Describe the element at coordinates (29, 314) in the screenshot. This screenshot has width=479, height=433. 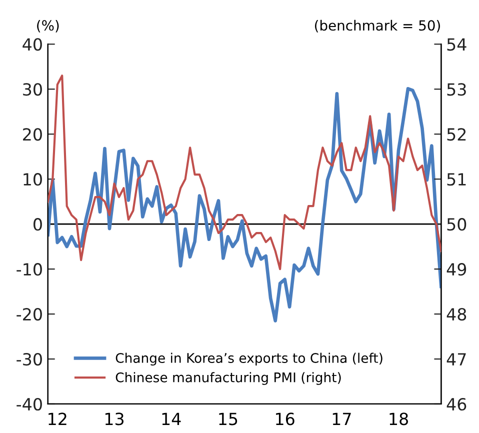
I see `y-tick-label: -20` at that location.